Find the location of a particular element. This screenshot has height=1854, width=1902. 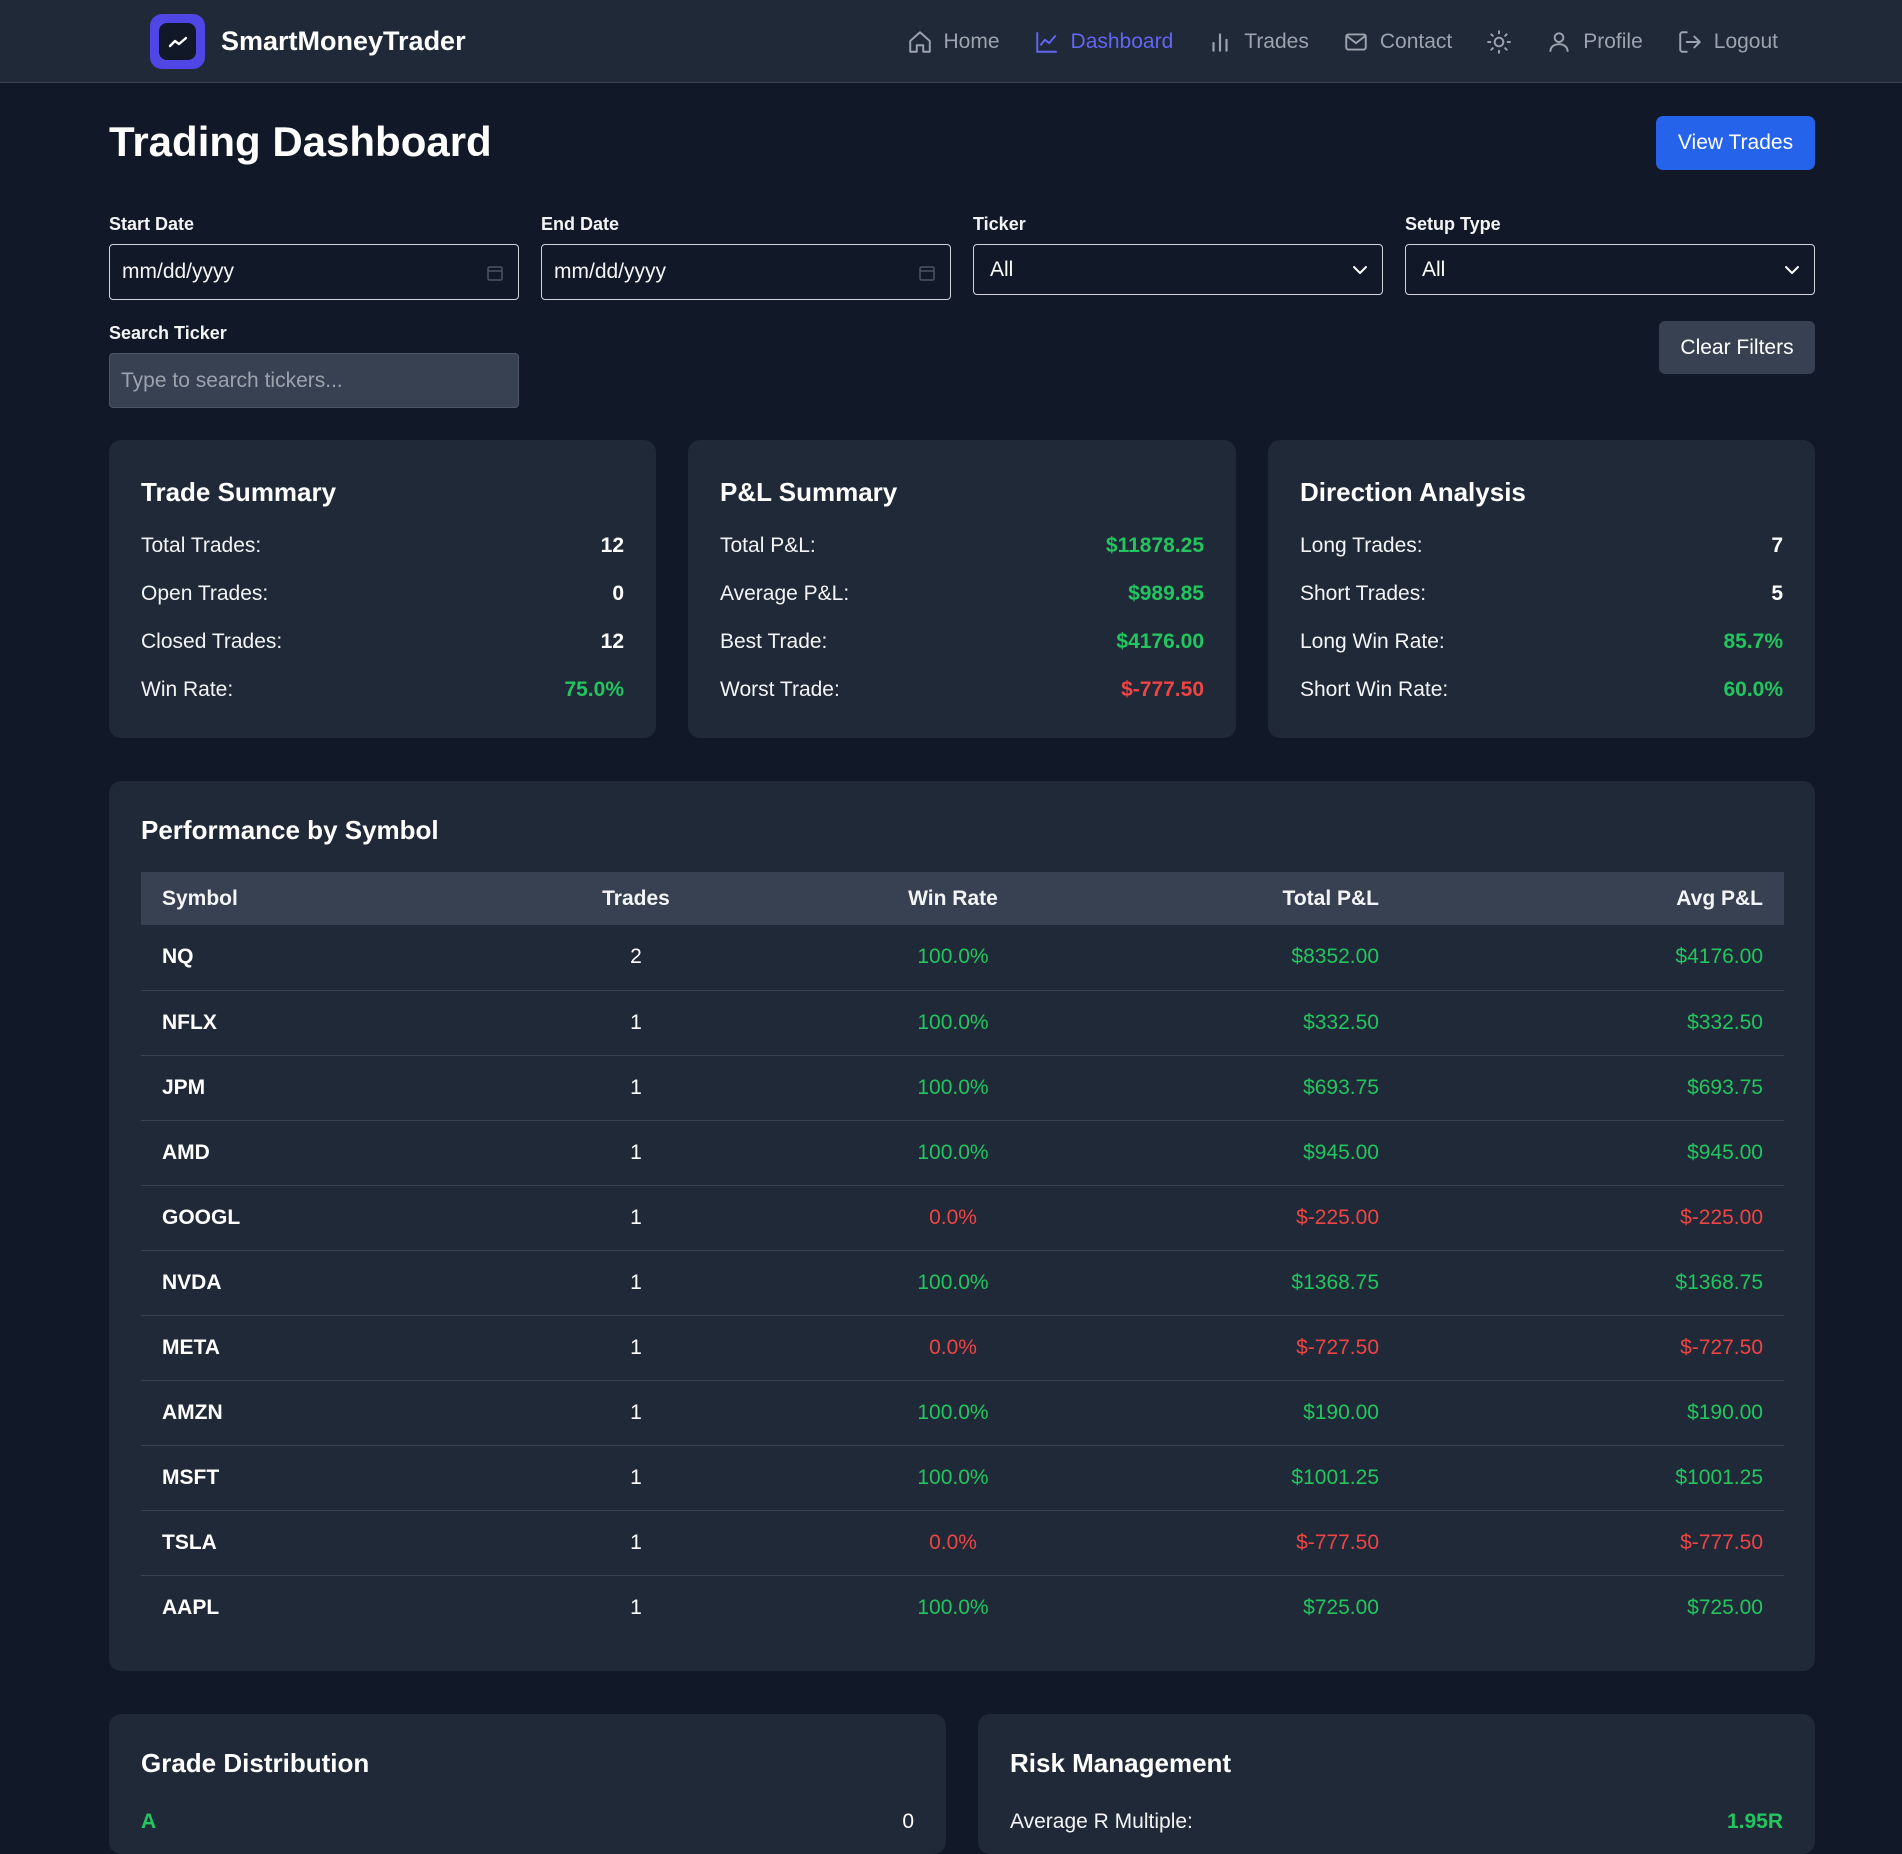

stat-label: Closed Trades: is located at coordinates (212, 641).